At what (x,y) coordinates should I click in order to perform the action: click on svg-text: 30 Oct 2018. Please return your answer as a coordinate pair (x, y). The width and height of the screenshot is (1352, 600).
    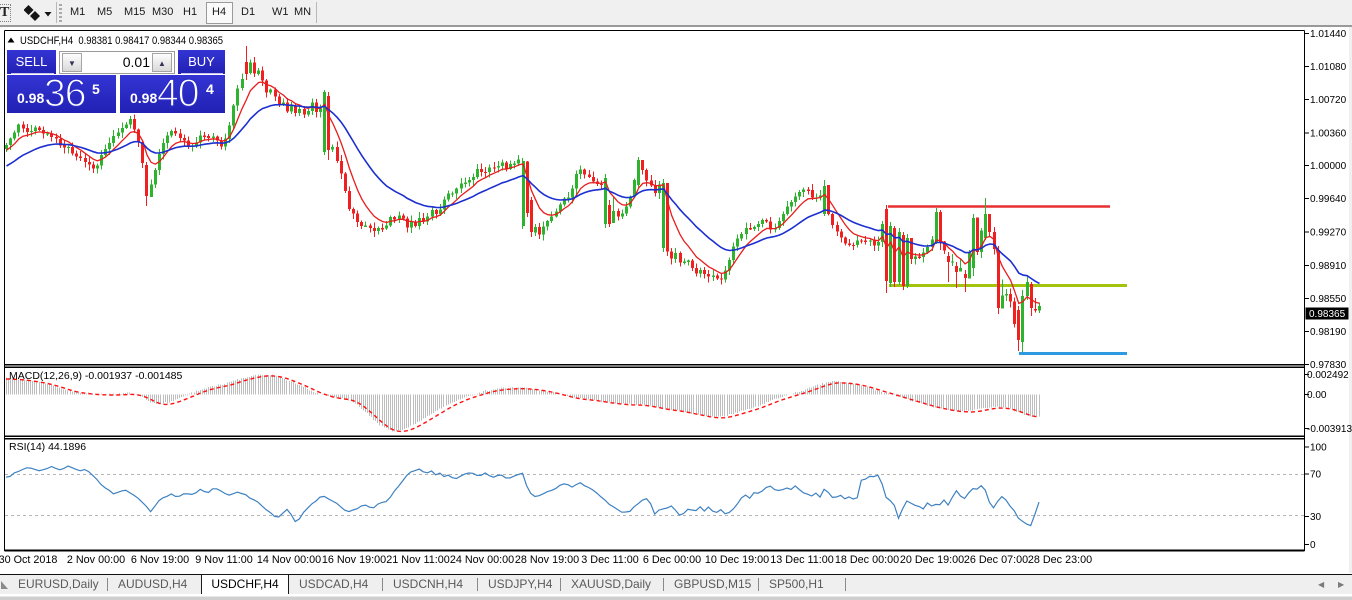
    Looking at the image, I should click on (28, 560).